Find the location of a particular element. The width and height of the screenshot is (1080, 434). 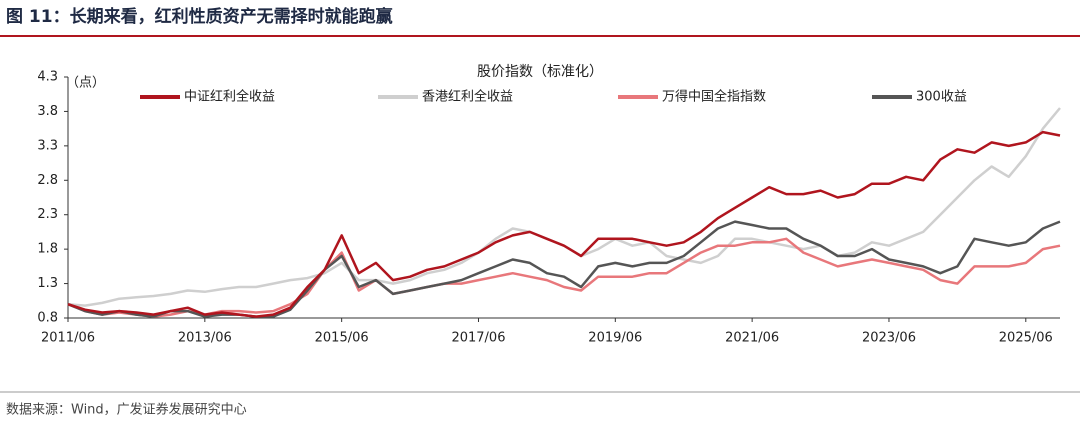

y-tick-label: 1.3 is located at coordinates (47, 283).